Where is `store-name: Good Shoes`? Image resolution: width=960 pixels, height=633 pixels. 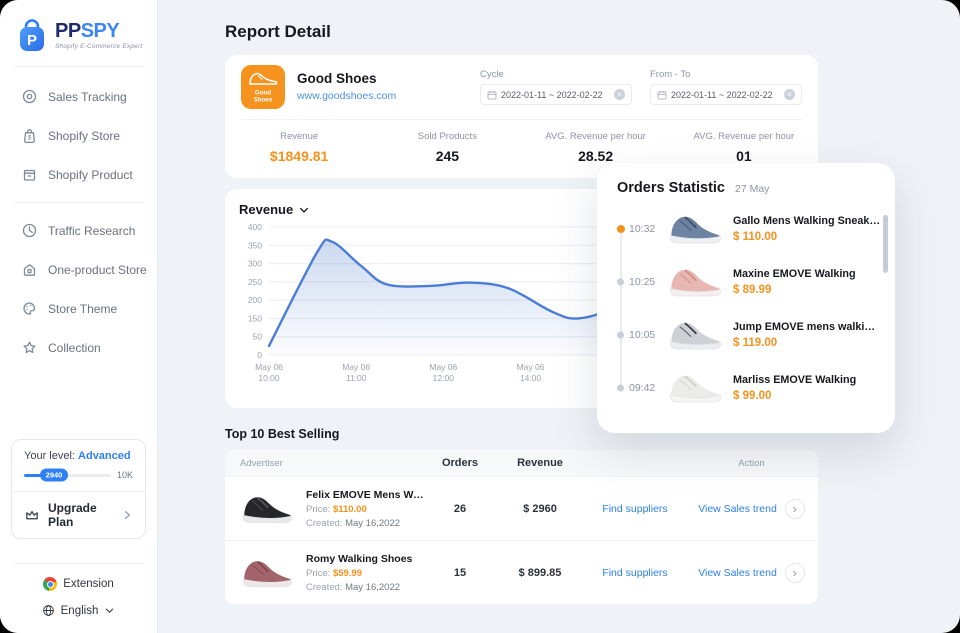
store-name: Good Shoes is located at coordinates (337, 78).